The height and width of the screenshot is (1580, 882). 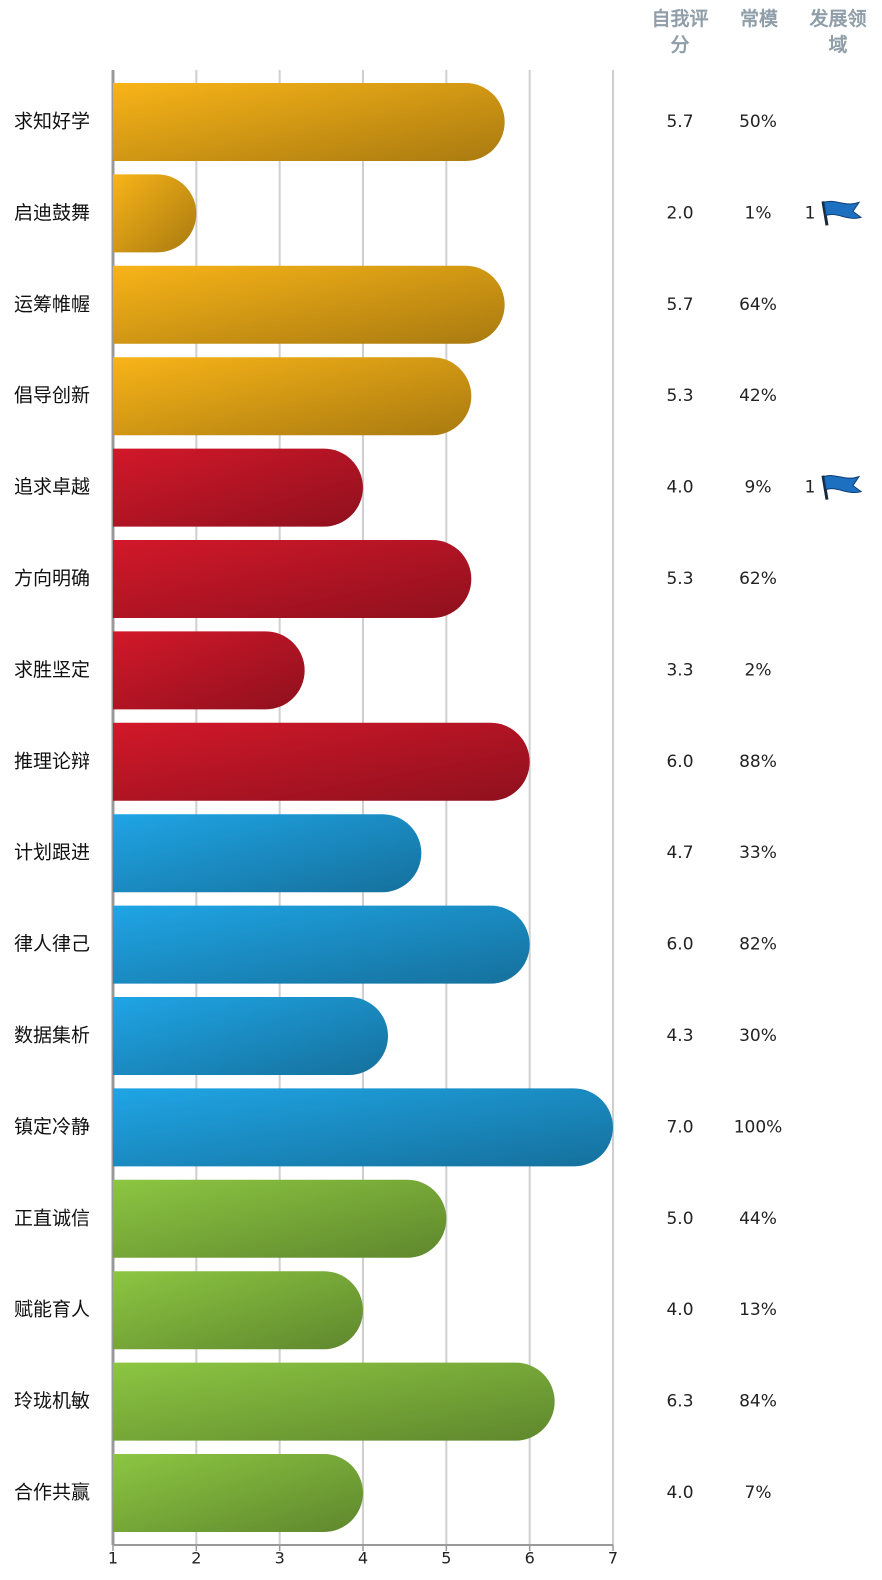 What do you see at coordinates (52, 761) in the screenshot?
I see `category-label: 推理论辩` at bounding box center [52, 761].